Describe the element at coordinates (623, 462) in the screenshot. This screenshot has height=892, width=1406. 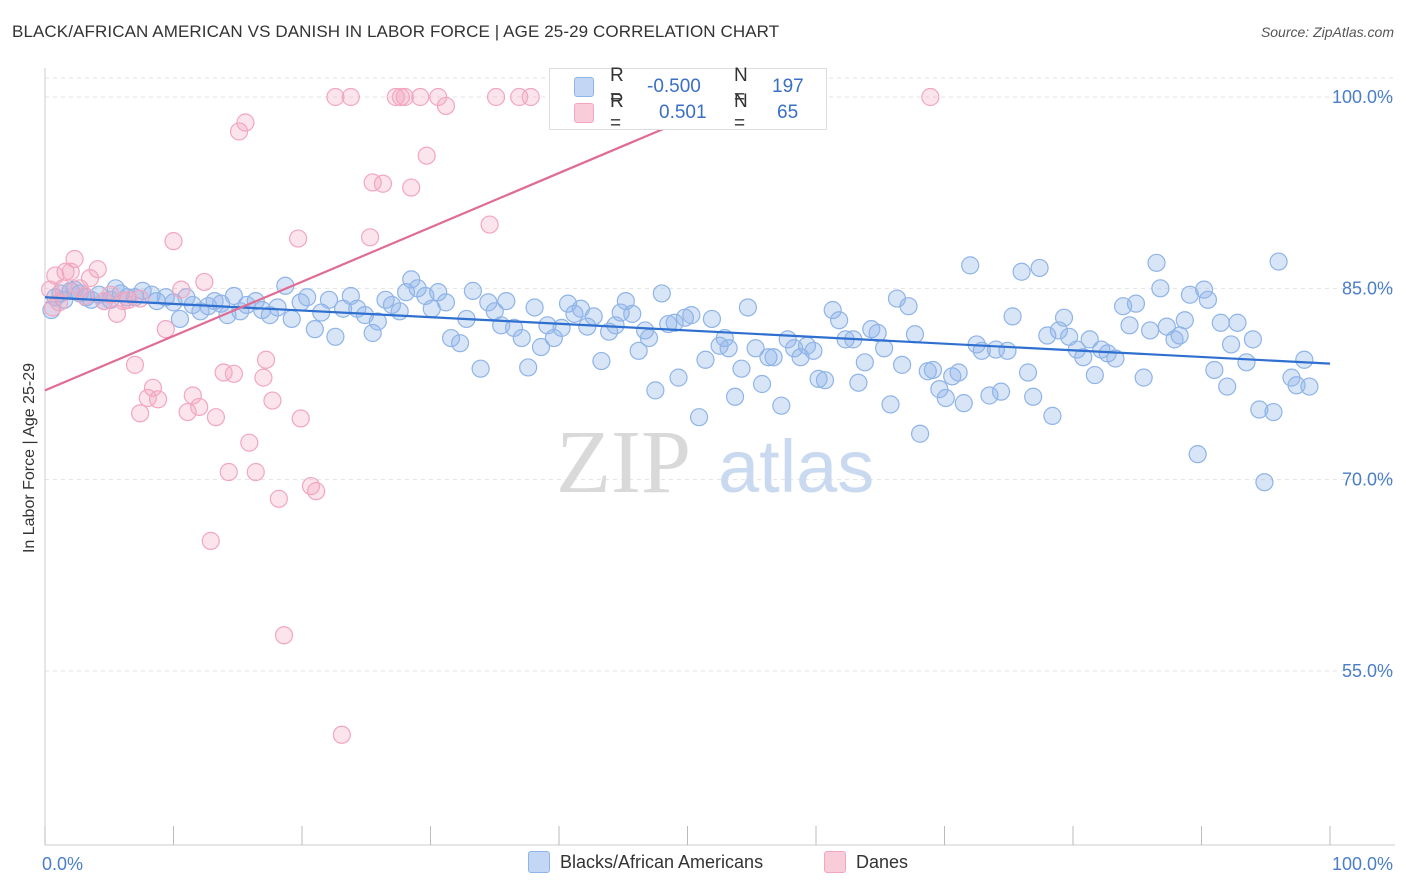
I see `watermark-zip: ZIP` at that location.